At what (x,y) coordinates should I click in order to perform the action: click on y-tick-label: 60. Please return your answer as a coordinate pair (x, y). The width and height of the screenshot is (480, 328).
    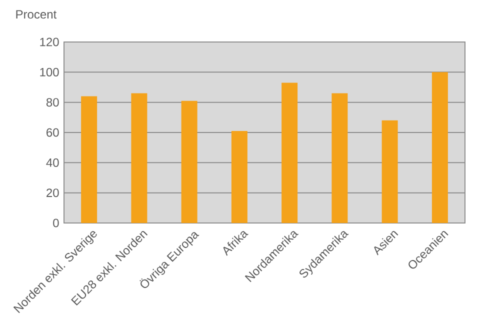
    Looking at the image, I should click on (52, 132).